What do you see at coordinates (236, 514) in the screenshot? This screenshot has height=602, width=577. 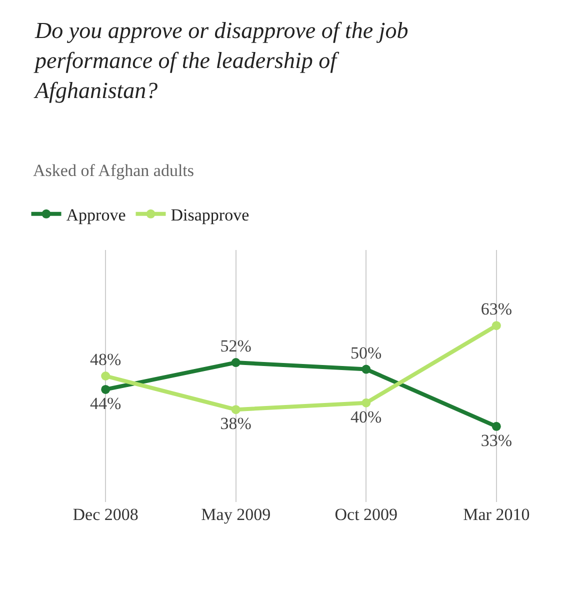 I see `x-tick-label: May 2009` at bounding box center [236, 514].